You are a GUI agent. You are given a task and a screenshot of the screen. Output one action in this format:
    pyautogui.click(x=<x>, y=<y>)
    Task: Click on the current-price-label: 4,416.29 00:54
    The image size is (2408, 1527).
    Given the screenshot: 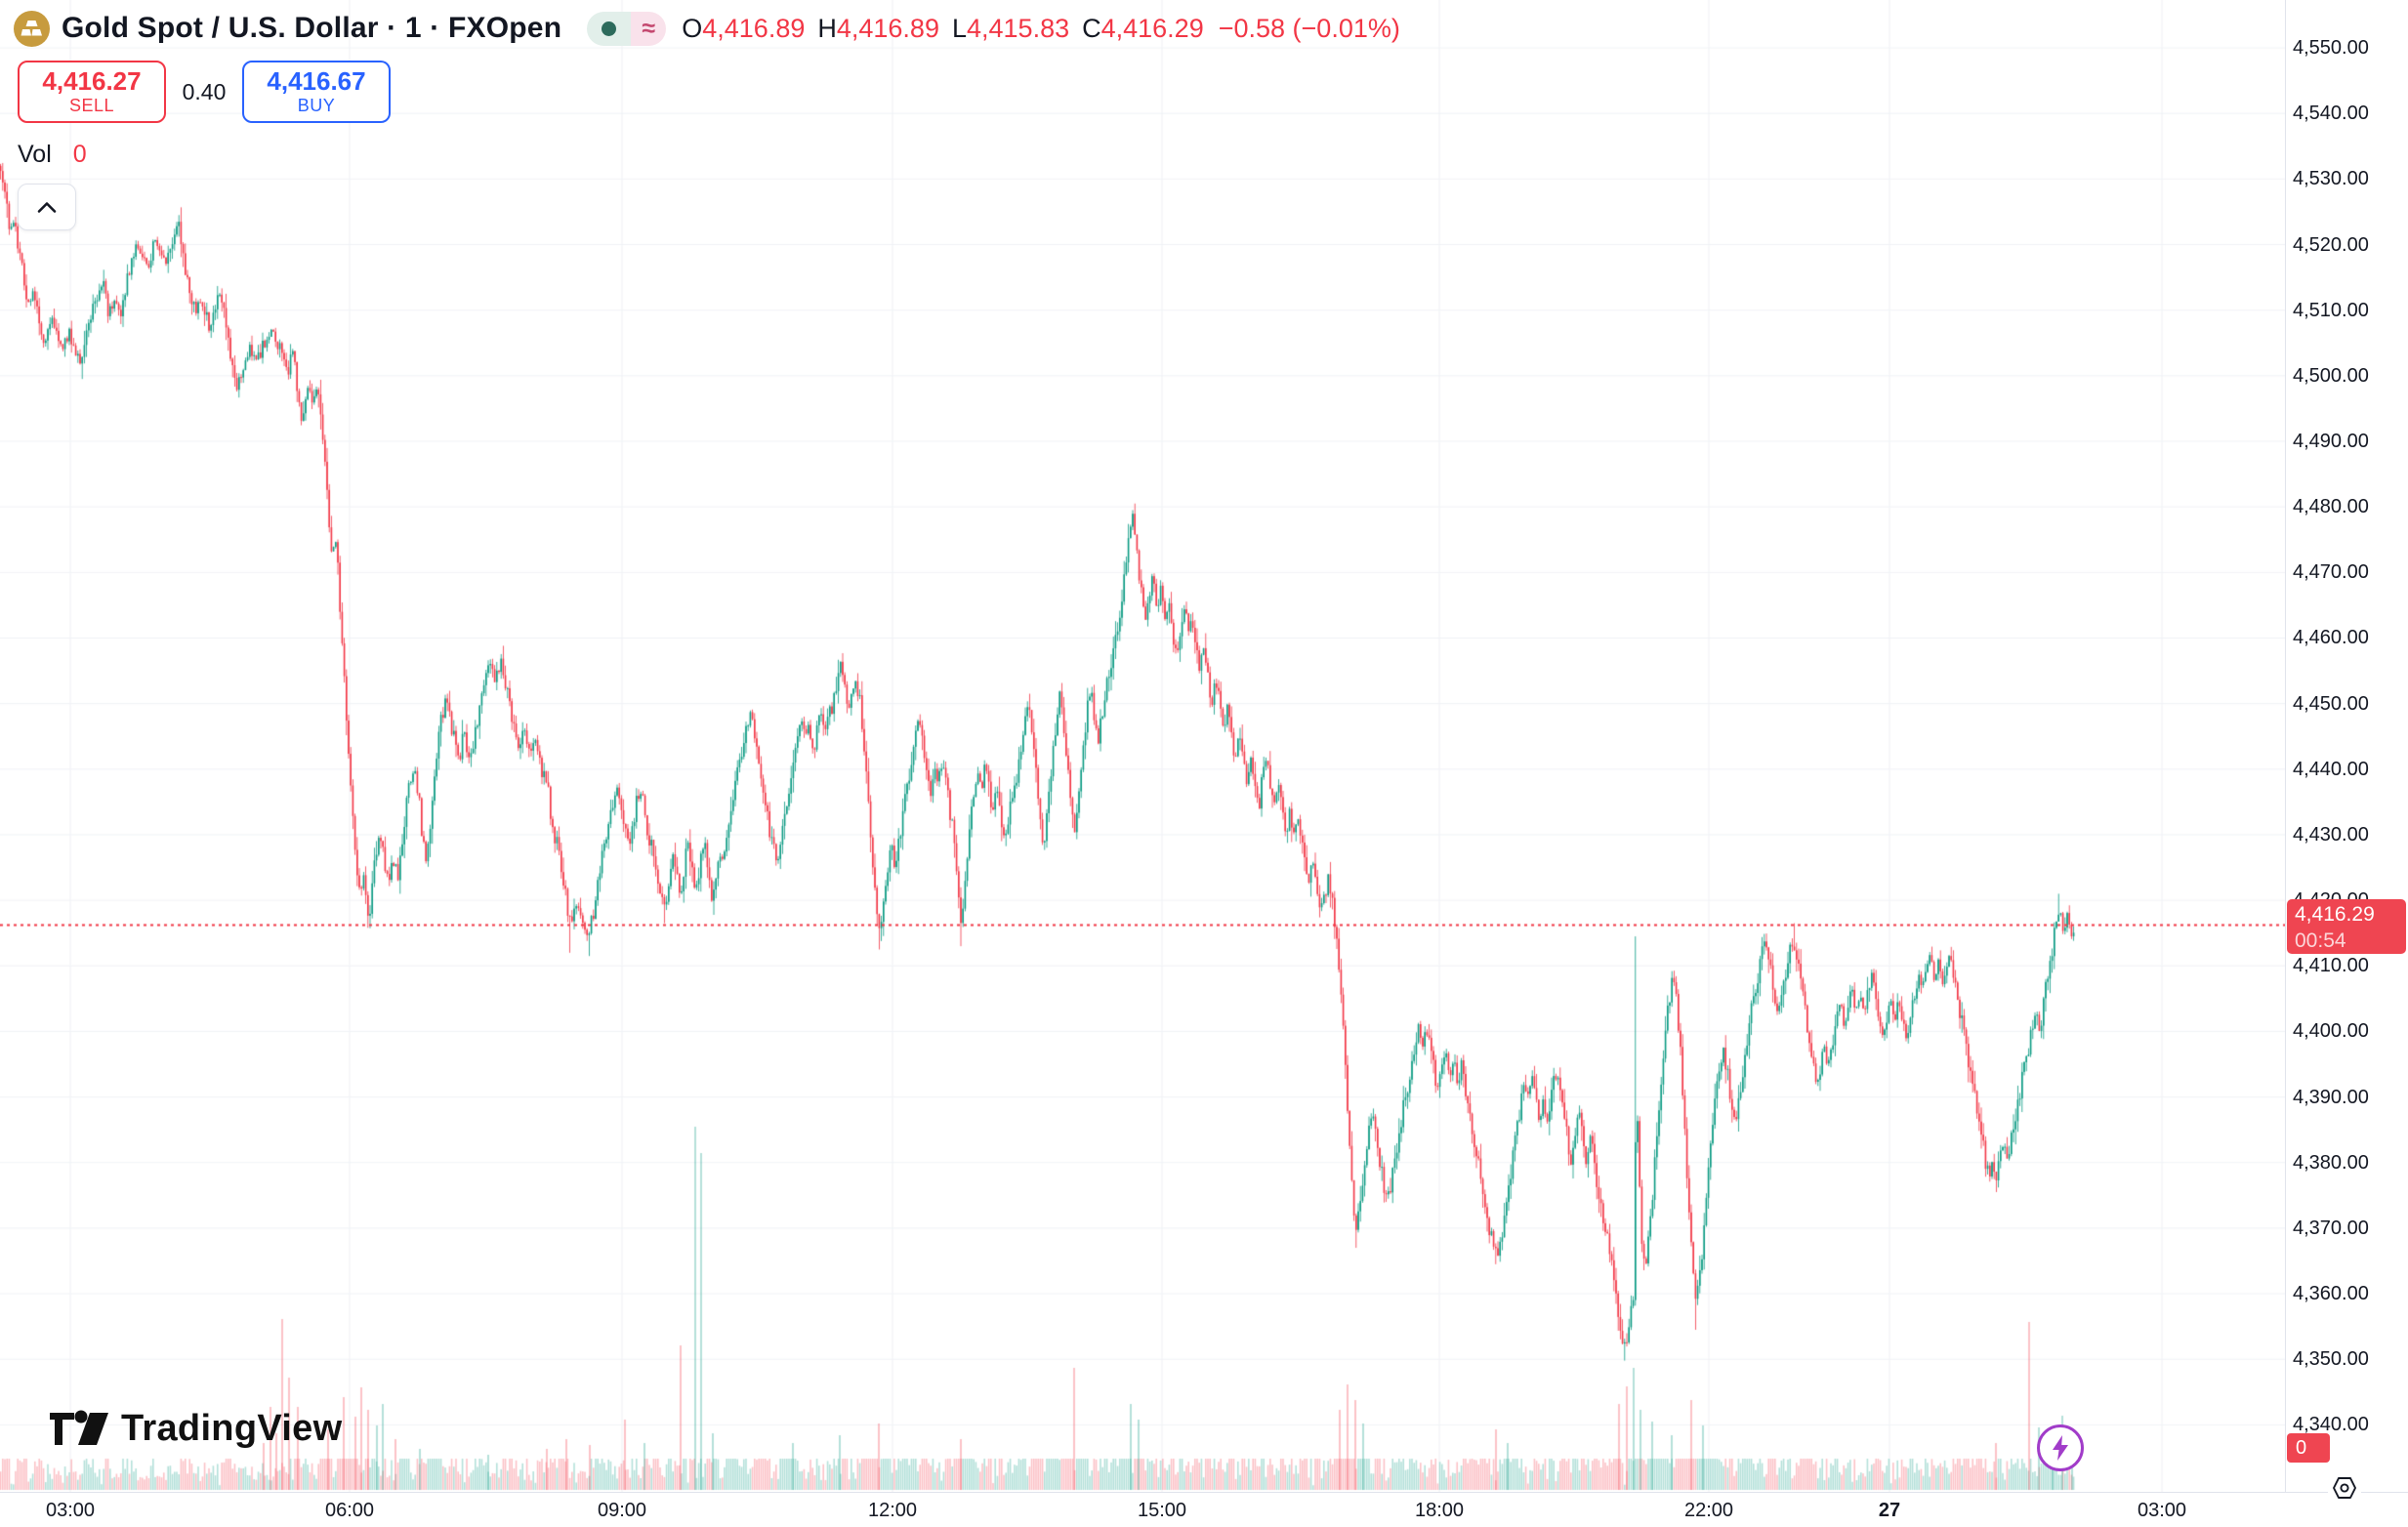 What is the action you would take?
    pyautogui.click(x=2346, y=927)
    